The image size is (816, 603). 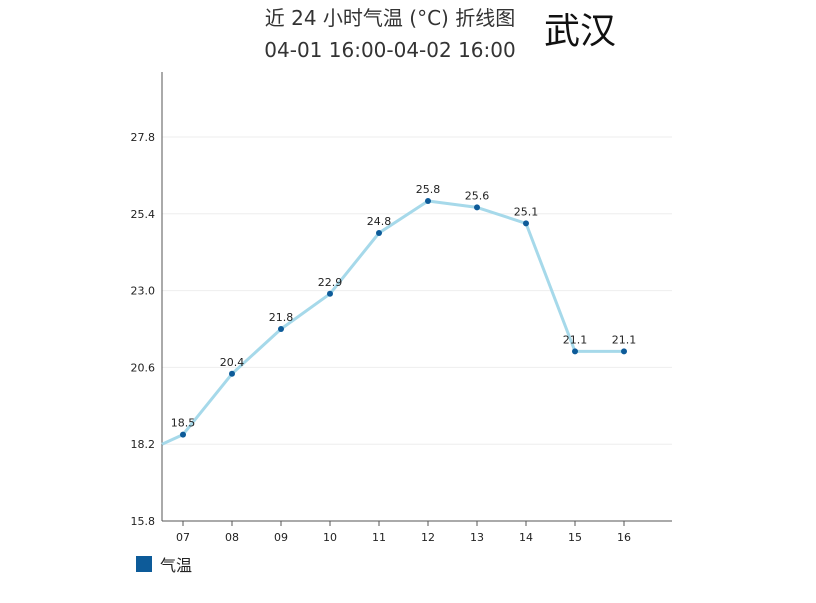 What do you see at coordinates (330, 537) in the screenshot?
I see `x-tick-label: 10` at bounding box center [330, 537].